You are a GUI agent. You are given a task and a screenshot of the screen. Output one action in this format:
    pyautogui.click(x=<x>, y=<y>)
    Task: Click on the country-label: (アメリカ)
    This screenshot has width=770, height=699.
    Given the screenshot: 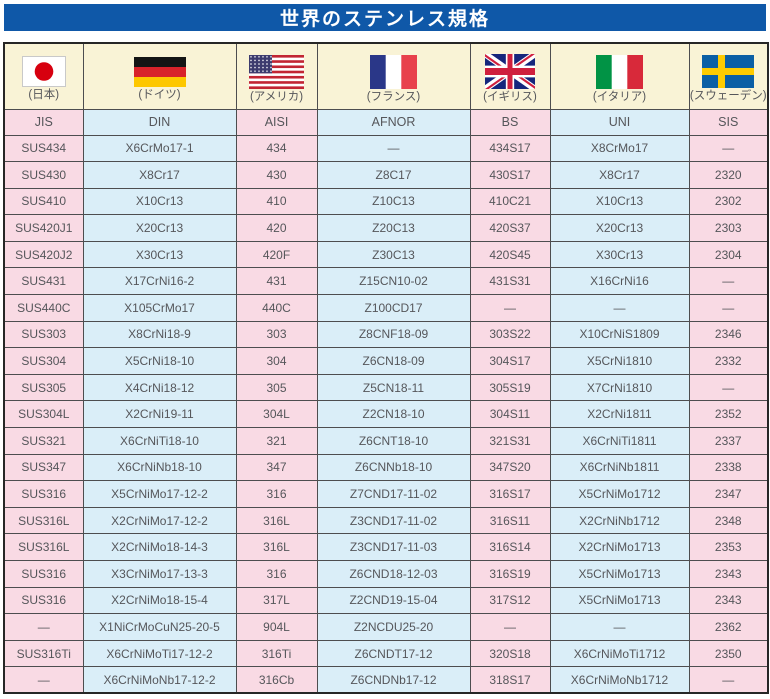 What is the action you would take?
    pyautogui.click(x=276, y=96)
    